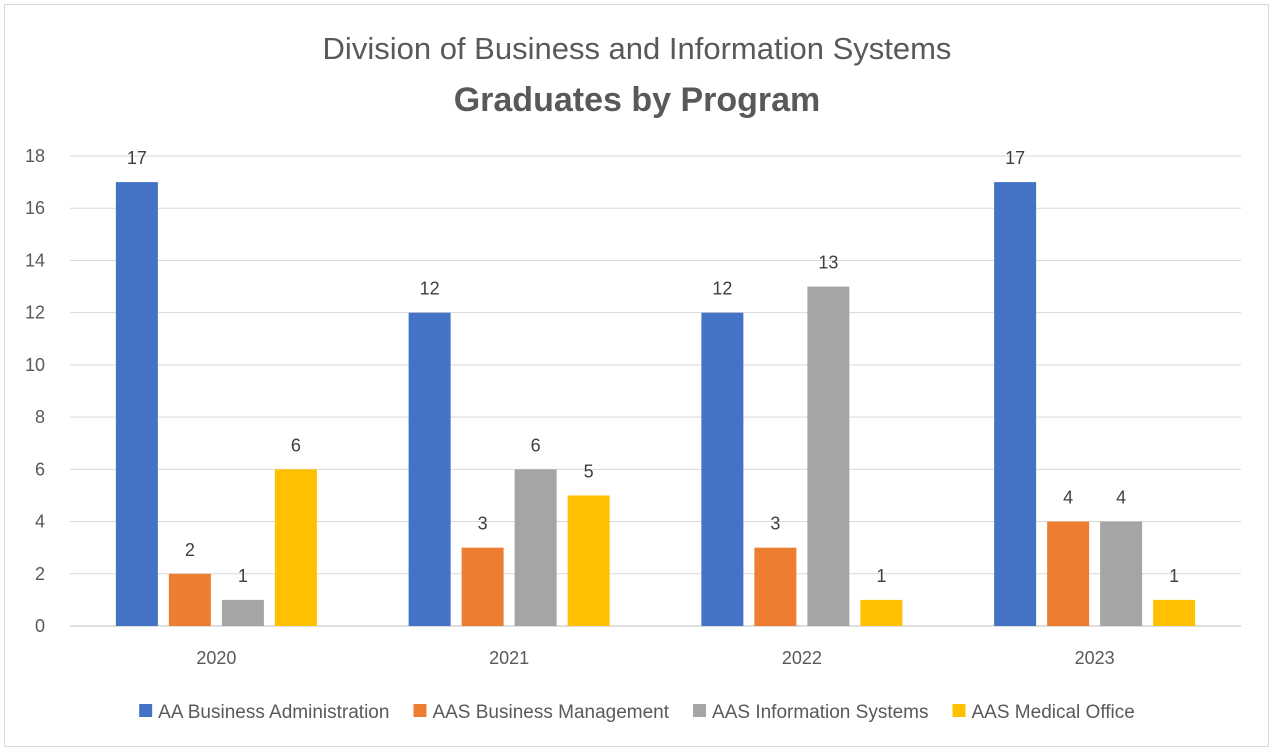 The image size is (1275, 753). Describe the element at coordinates (35, 313) in the screenshot. I see `y-tick-label: 12` at that location.